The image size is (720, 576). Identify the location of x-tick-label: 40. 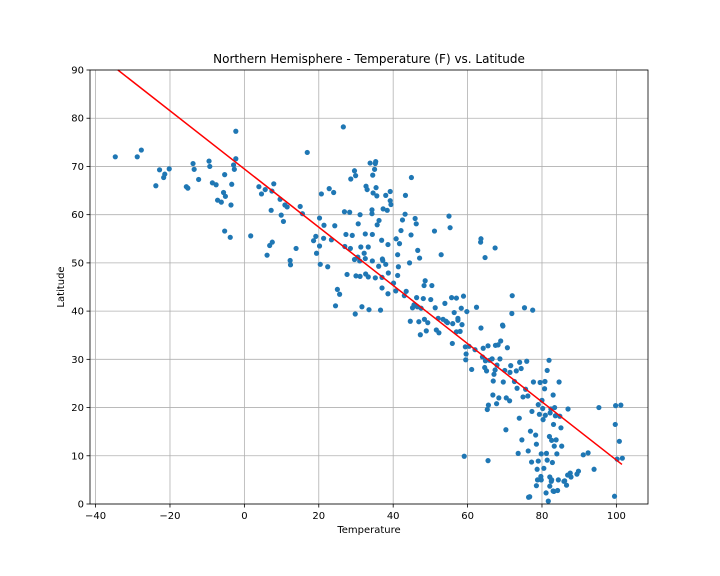
(393, 516).